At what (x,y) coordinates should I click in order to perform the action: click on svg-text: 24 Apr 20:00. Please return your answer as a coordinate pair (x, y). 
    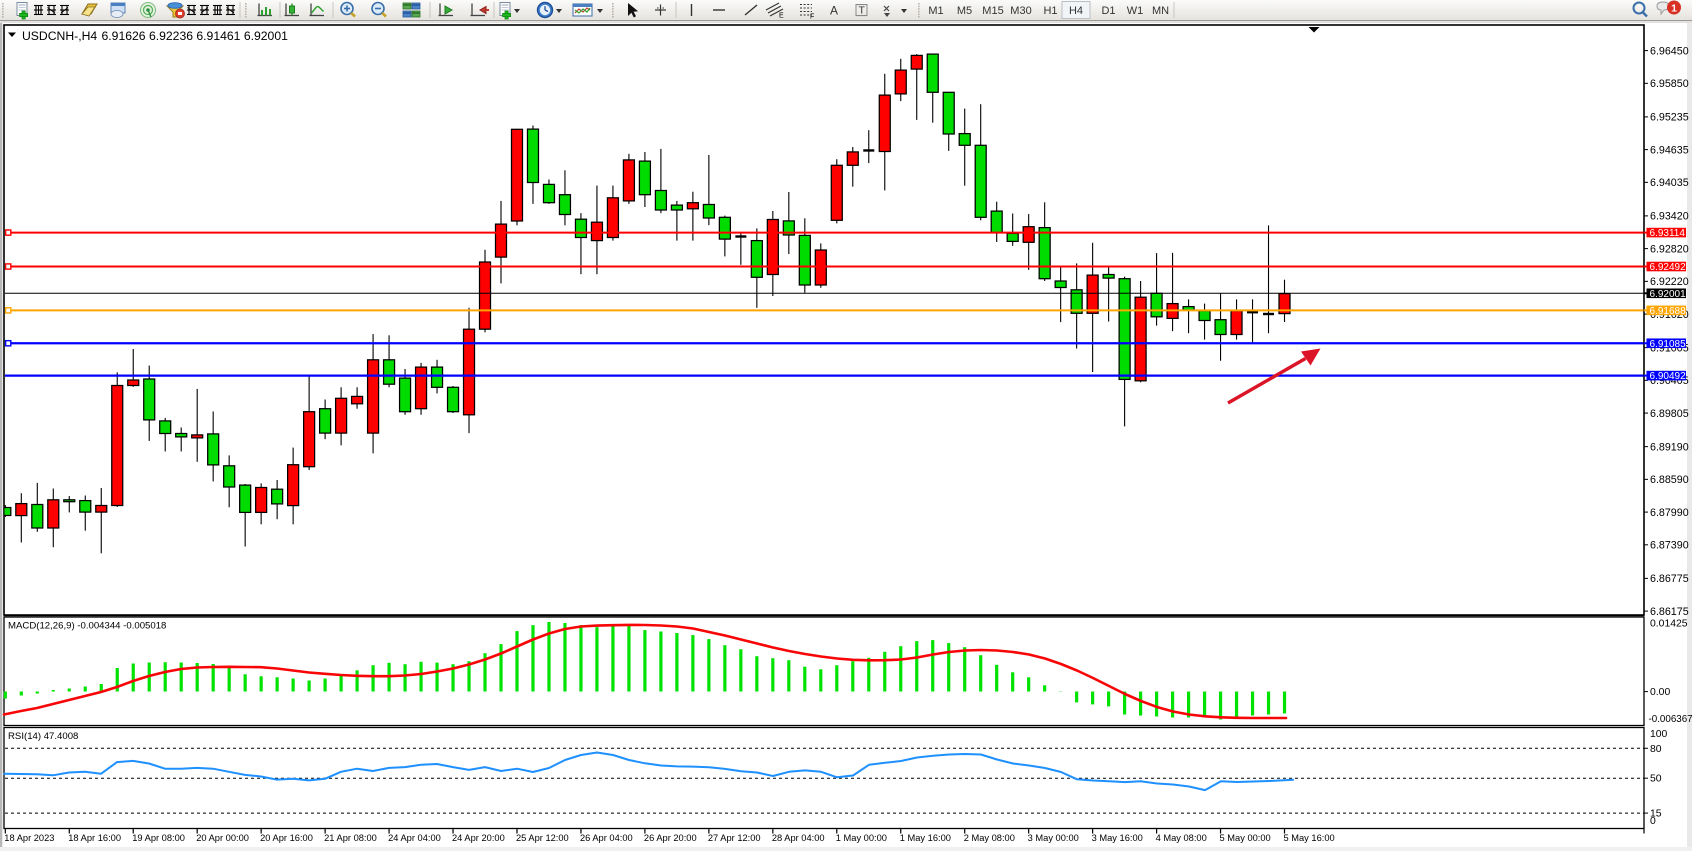
    Looking at the image, I should click on (478, 838).